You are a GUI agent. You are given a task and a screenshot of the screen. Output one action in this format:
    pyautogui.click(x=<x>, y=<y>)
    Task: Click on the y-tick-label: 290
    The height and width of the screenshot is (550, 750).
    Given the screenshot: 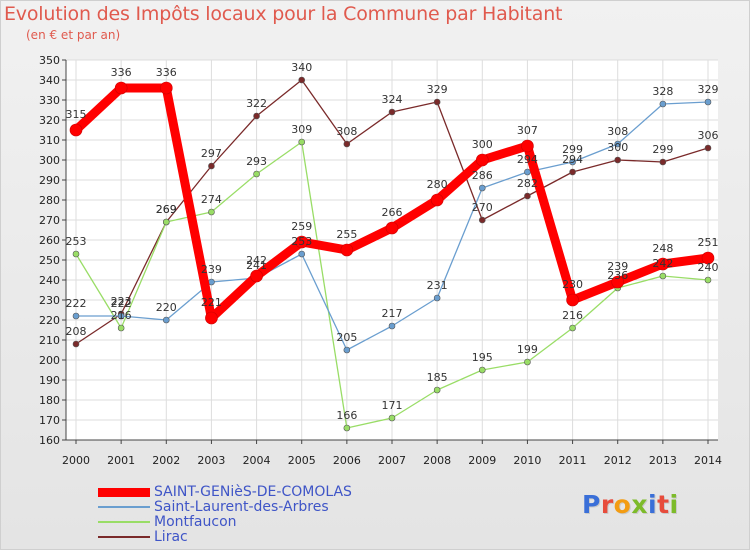 What is the action you would take?
    pyautogui.click(x=49, y=180)
    